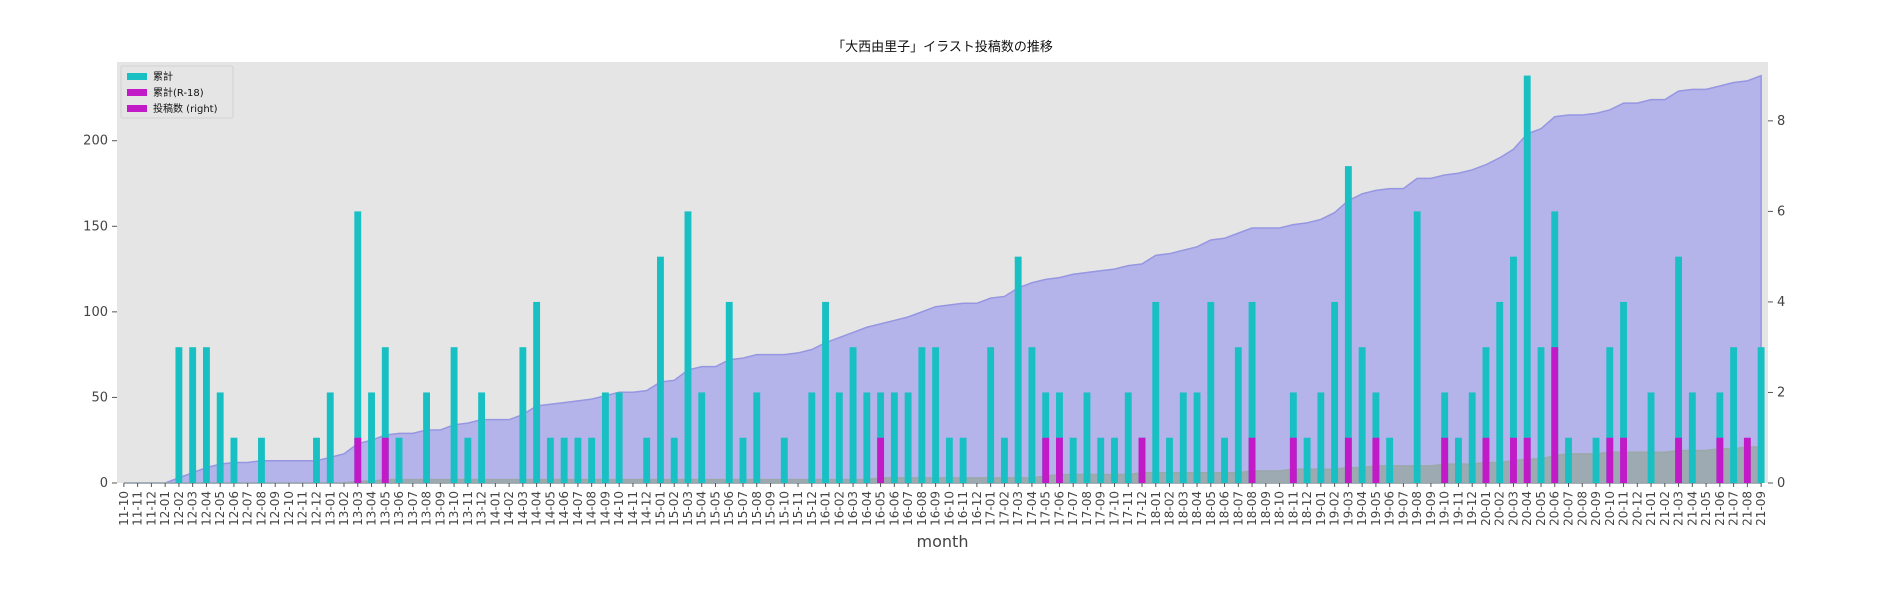 The width and height of the screenshot is (1900, 600). What do you see at coordinates (1610, 508) in the screenshot?
I see `x-tick-label: 20-10` at bounding box center [1610, 508].